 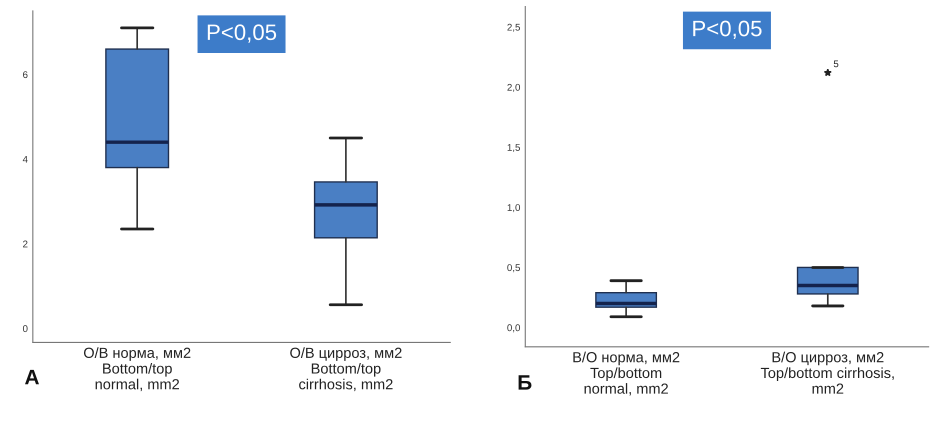 What do you see at coordinates (25, 159) in the screenshot?
I see `y-tick-label: 4` at bounding box center [25, 159].